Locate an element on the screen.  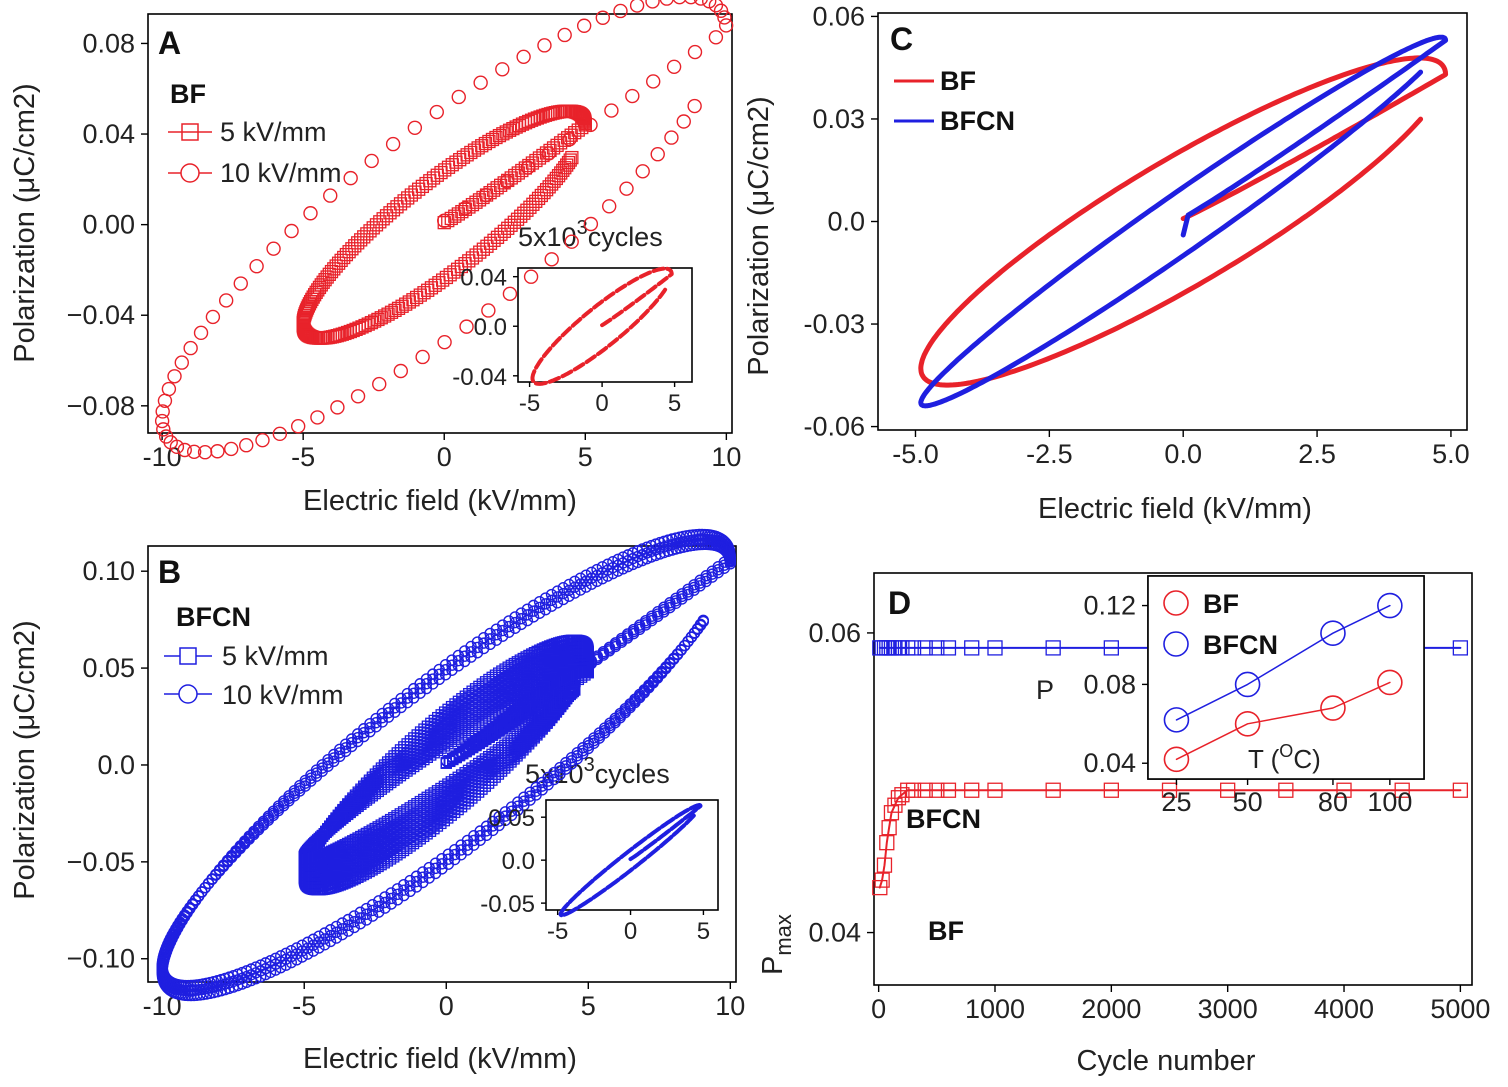
panel-d-ylabel: Pmax is located at coordinates (776, 944).